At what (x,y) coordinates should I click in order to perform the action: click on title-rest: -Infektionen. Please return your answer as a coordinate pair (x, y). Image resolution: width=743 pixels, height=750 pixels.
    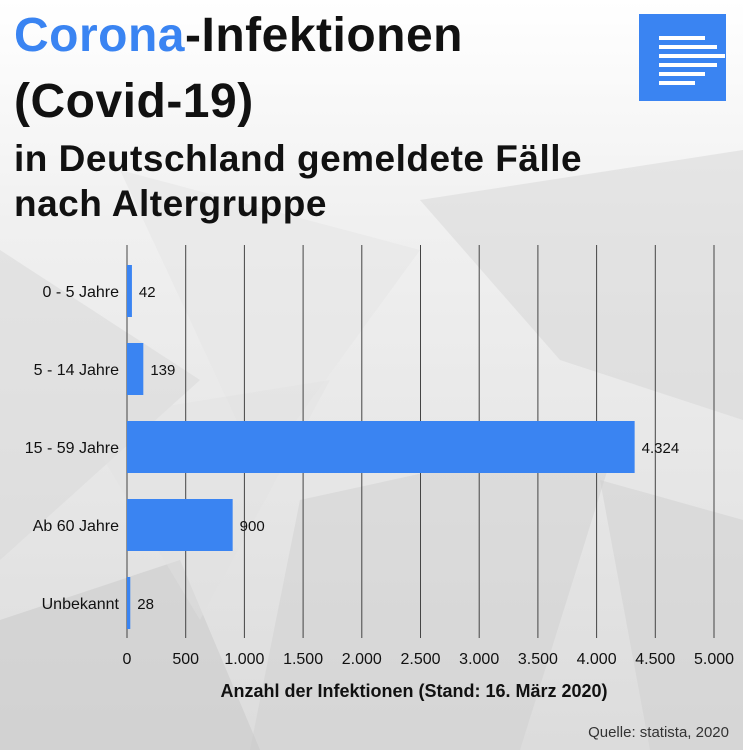
    Looking at the image, I should click on (324, 35).